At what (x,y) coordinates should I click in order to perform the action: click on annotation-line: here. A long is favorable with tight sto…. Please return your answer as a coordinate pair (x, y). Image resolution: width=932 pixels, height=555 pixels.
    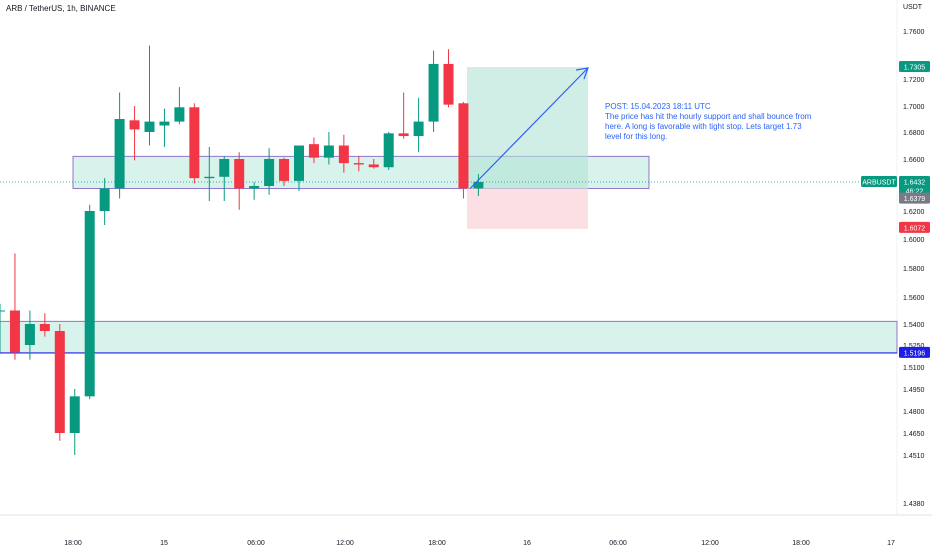
    Looking at the image, I should click on (703, 126).